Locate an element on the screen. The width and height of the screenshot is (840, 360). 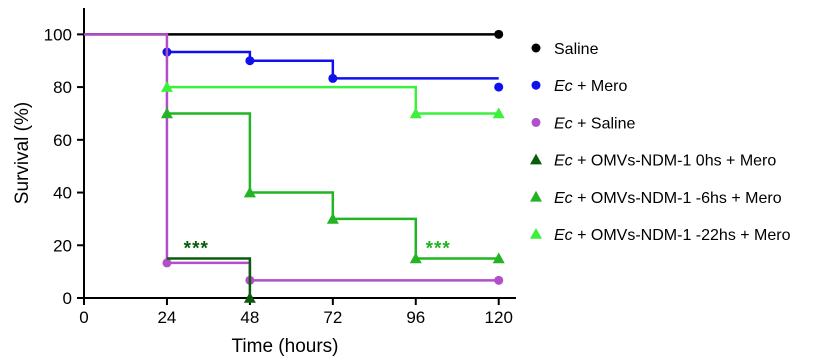
legend-item: Ec + Mero is located at coordinates (579, 86).